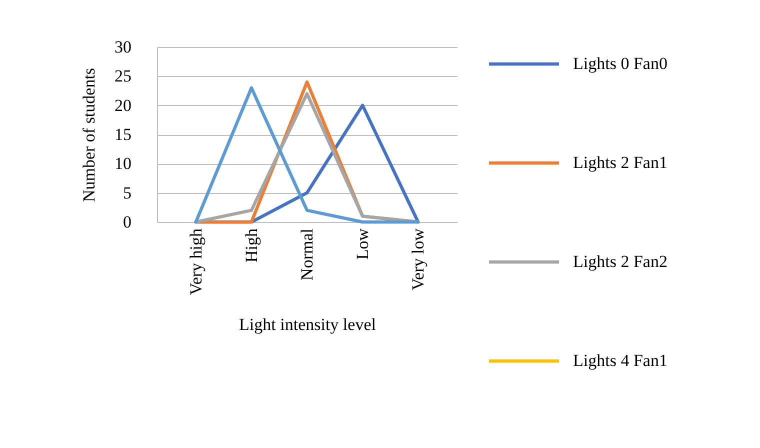  I want to click on y-tick-label: 15, so click(123, 134).